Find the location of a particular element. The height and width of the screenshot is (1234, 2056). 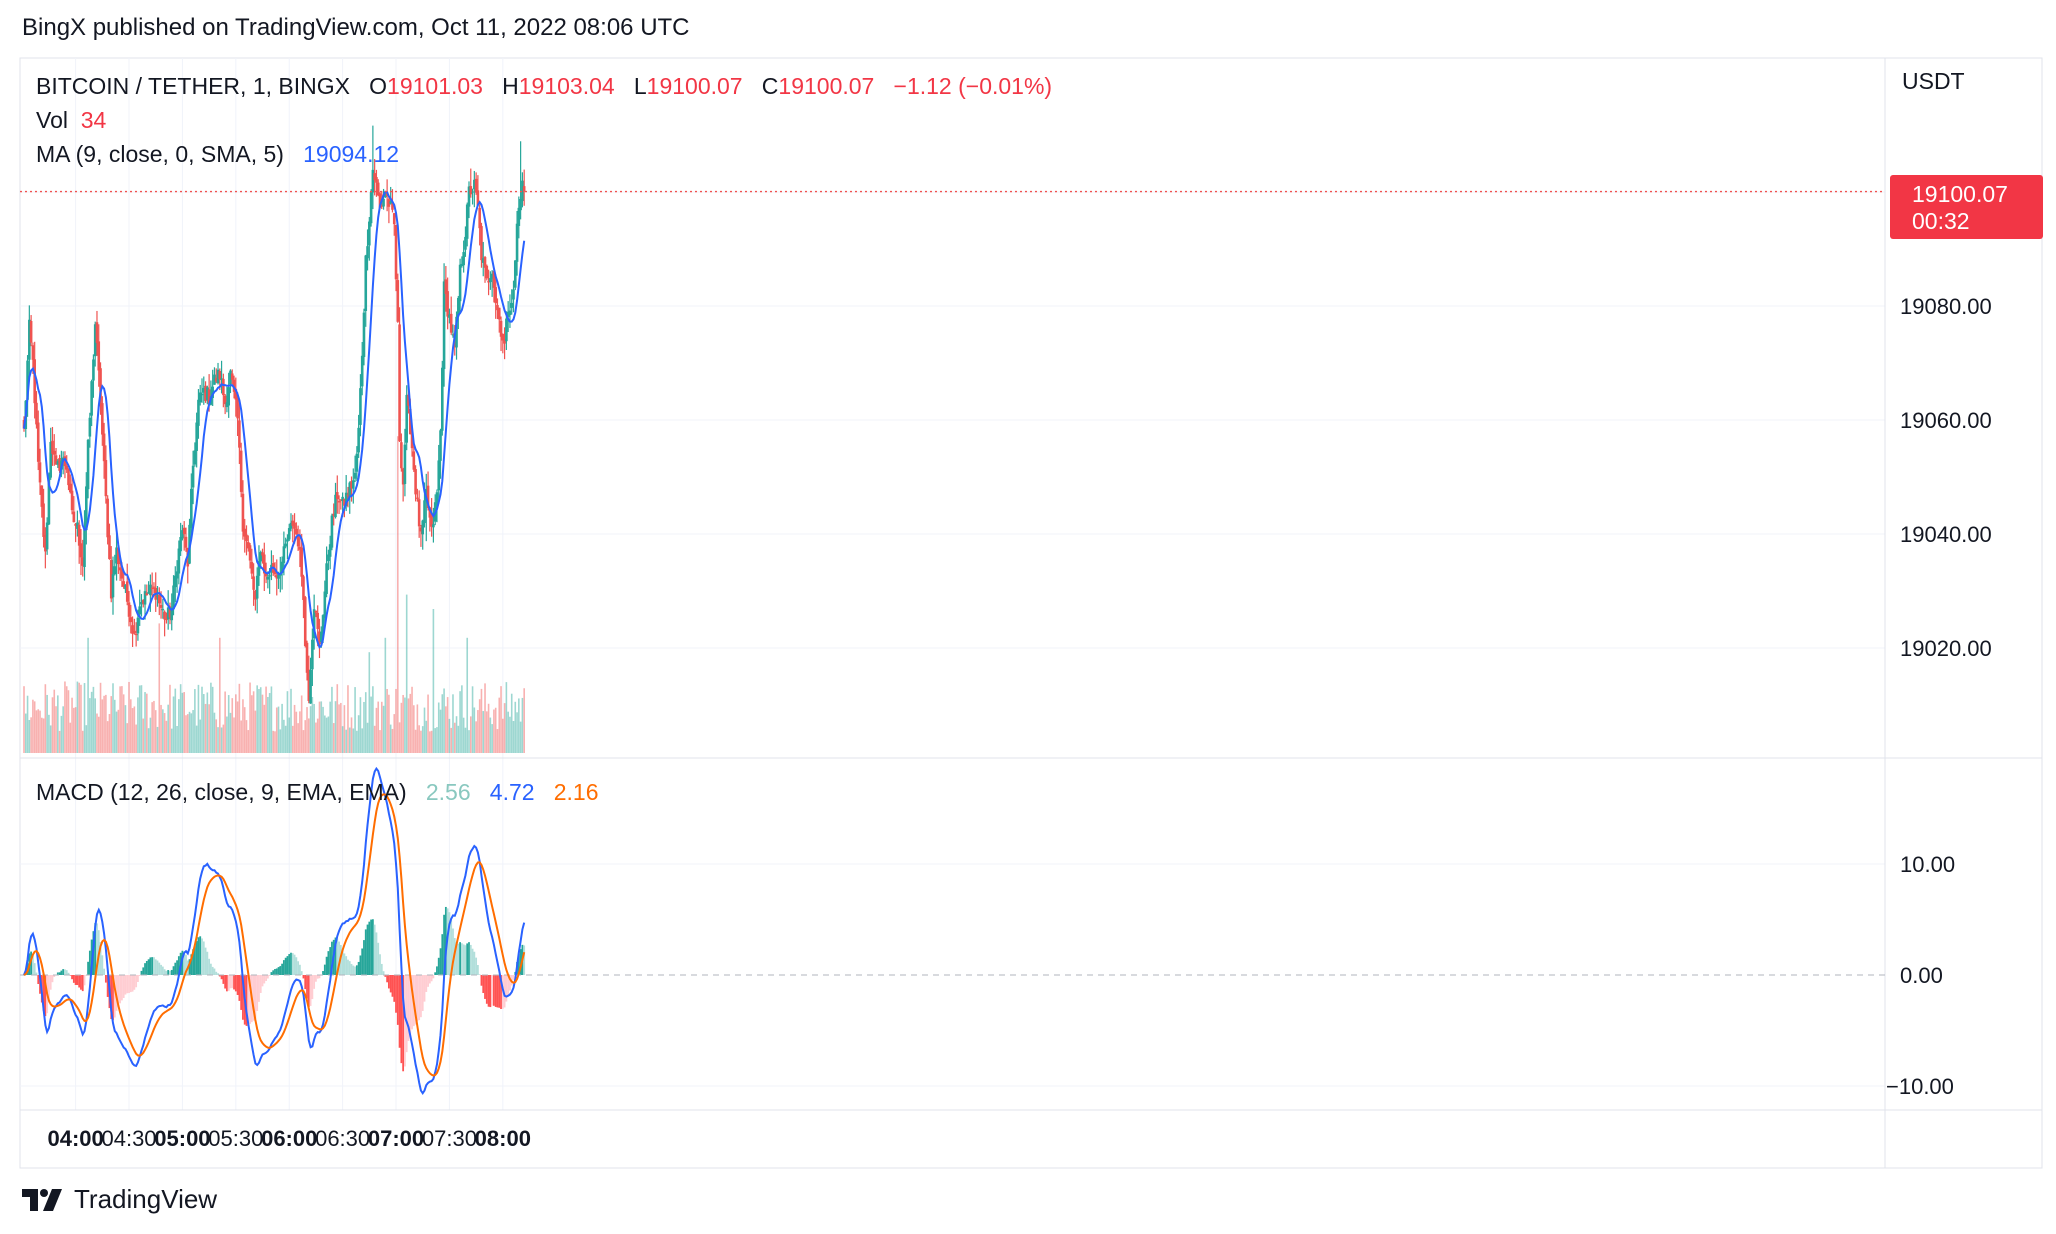

macd-label: MACD (12, 26, close, 9, EMA, EMA) is located at coordinates (221, 792).